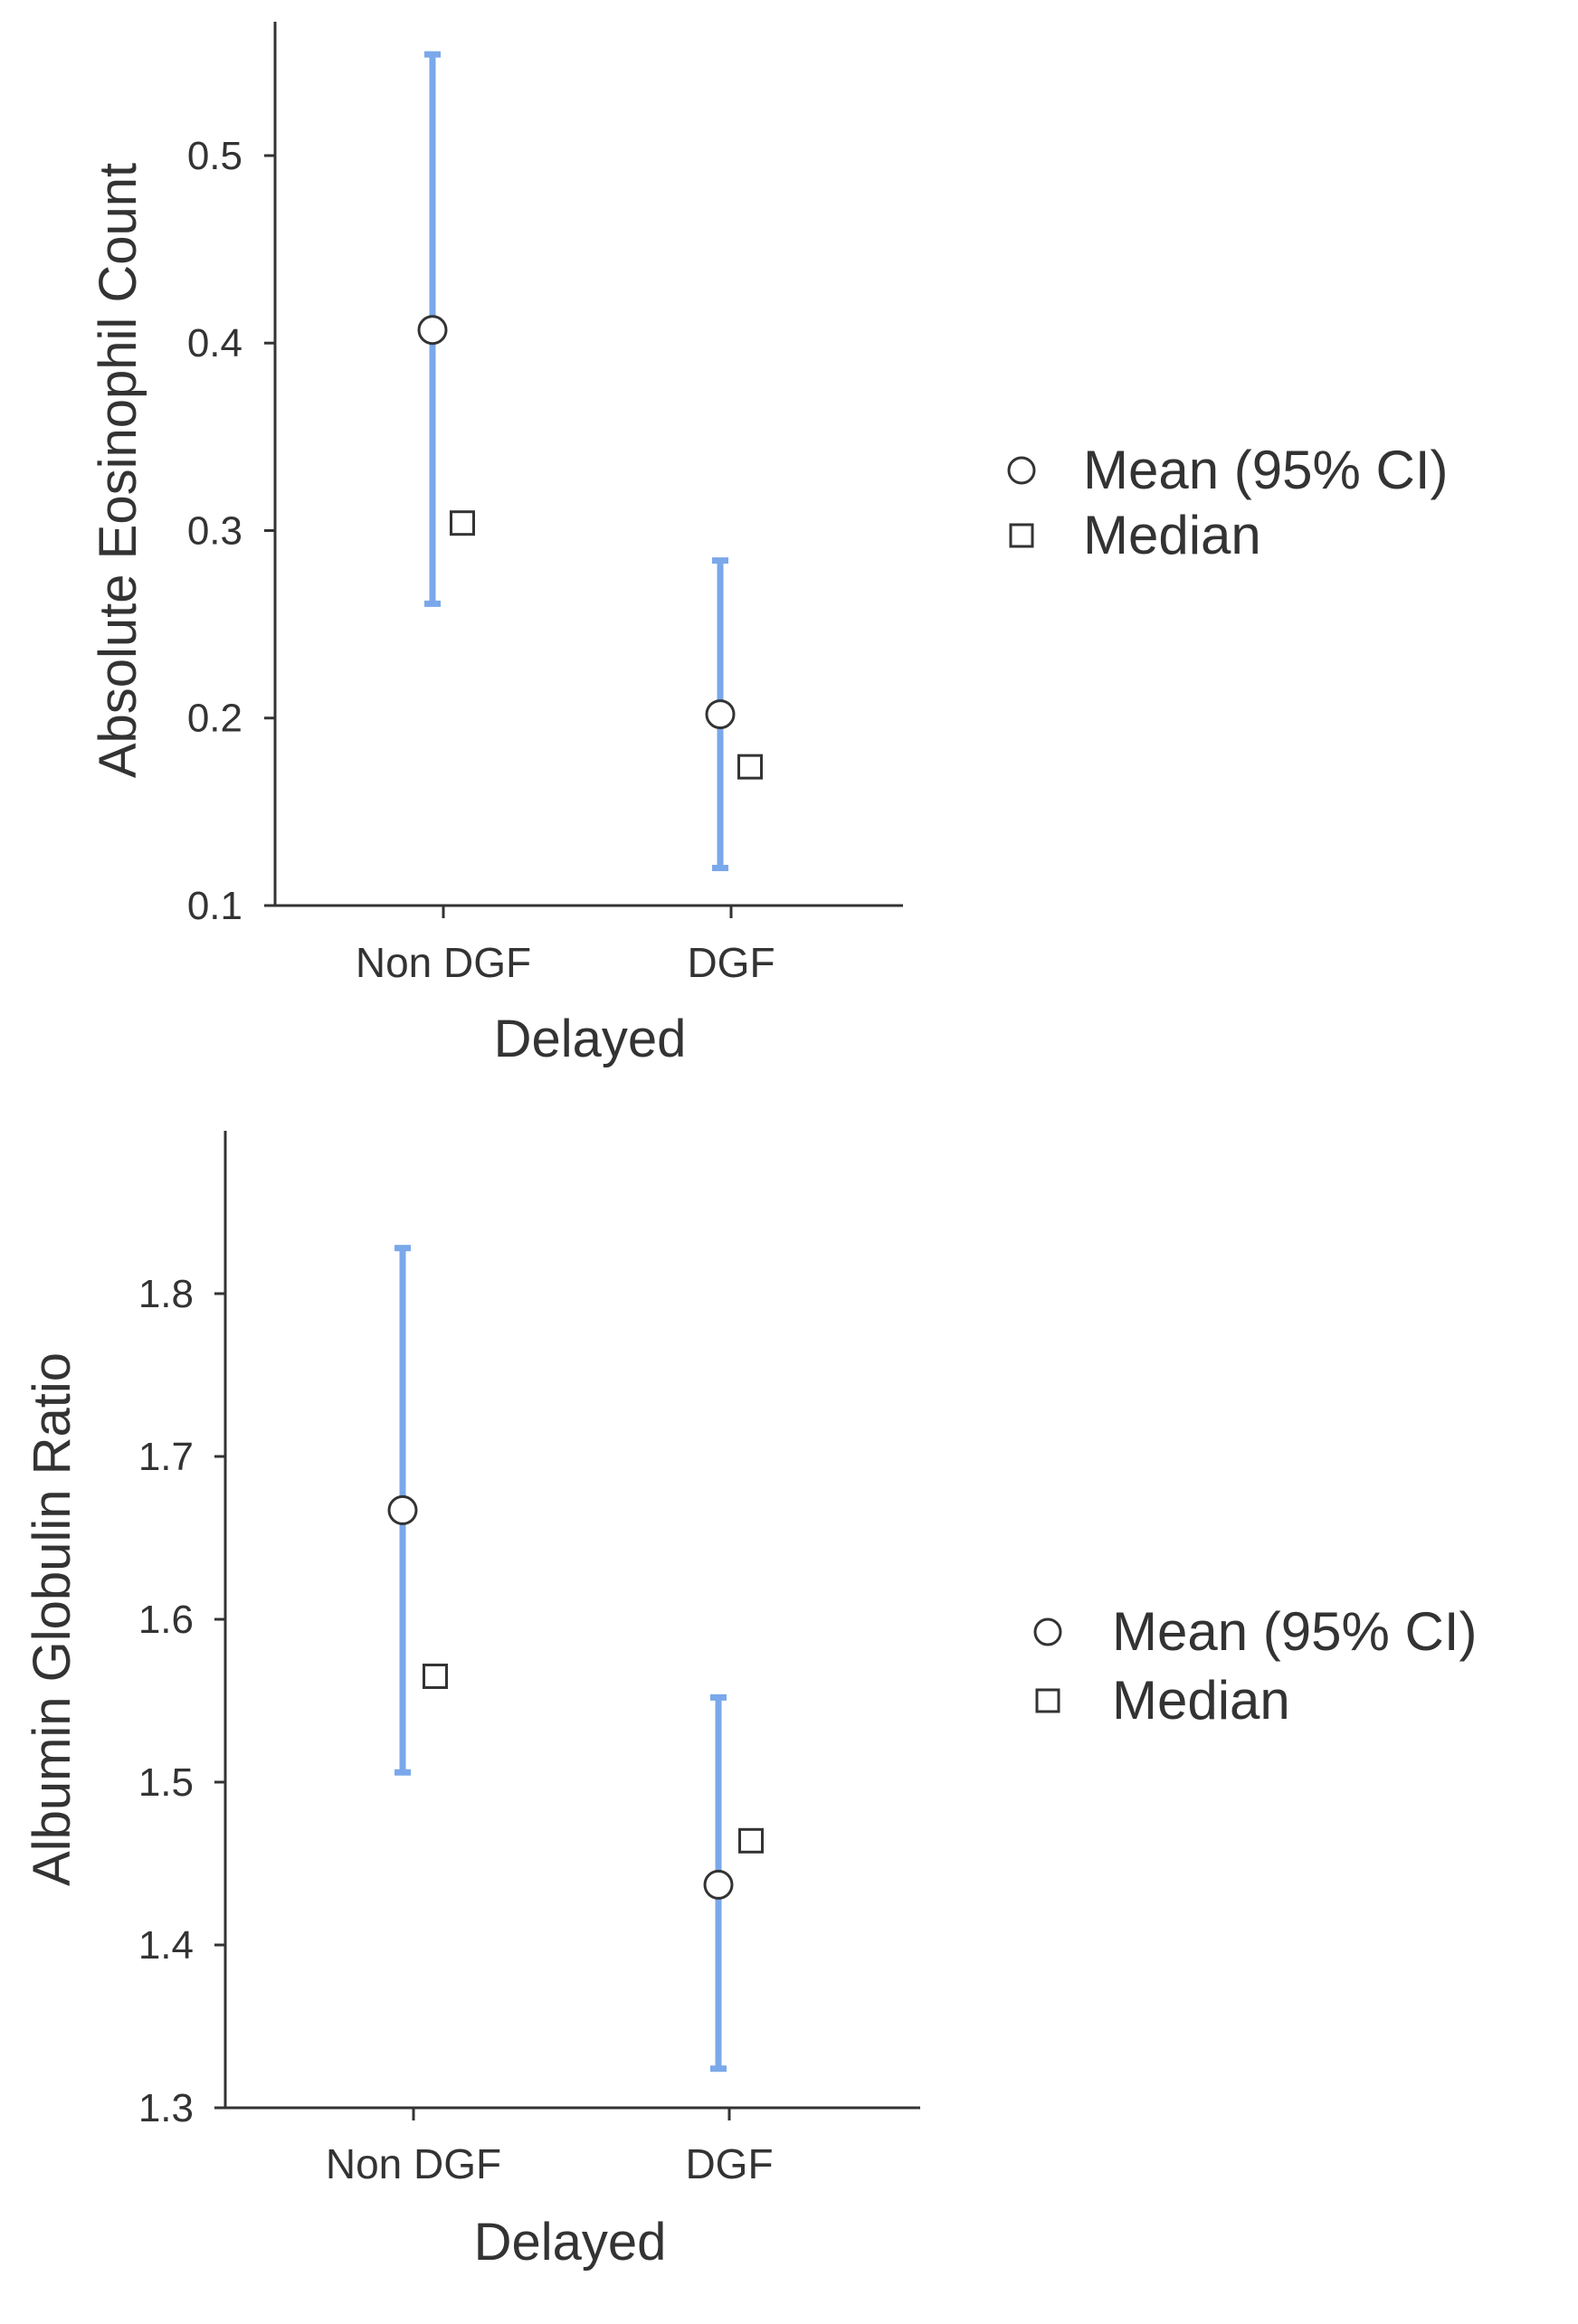 The image size is (1578, 2324). Describe the element at coordinates (214, 906) in the screenshot. I see `y-tick-label: 0.1` at that location.